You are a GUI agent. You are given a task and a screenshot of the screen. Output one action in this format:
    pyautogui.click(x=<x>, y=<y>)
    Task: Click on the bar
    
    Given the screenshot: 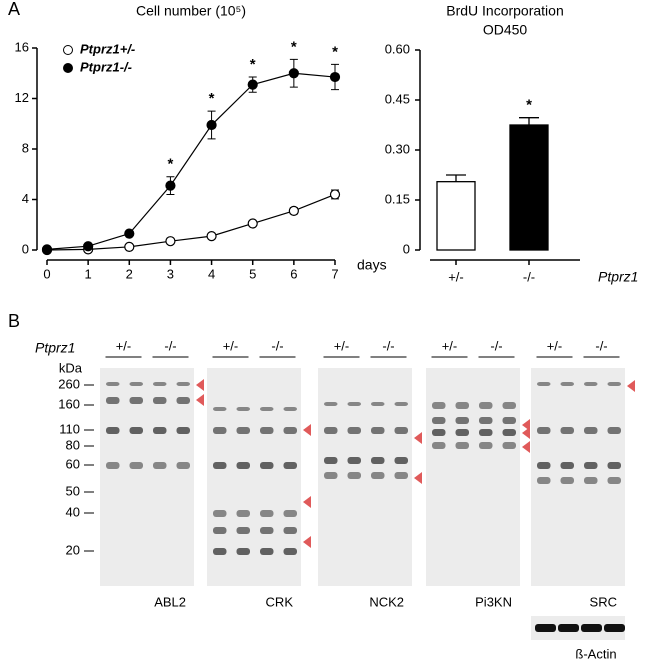 What is the action you would take?
    pyautogui.click(x=456, y=216)
    